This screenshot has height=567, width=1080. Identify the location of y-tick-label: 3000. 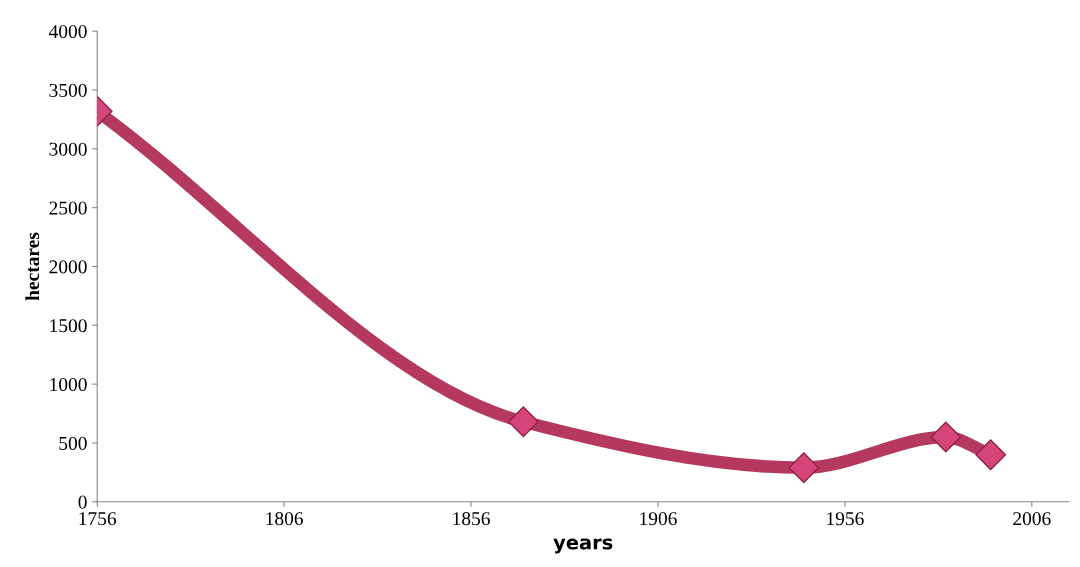
(68, 149).